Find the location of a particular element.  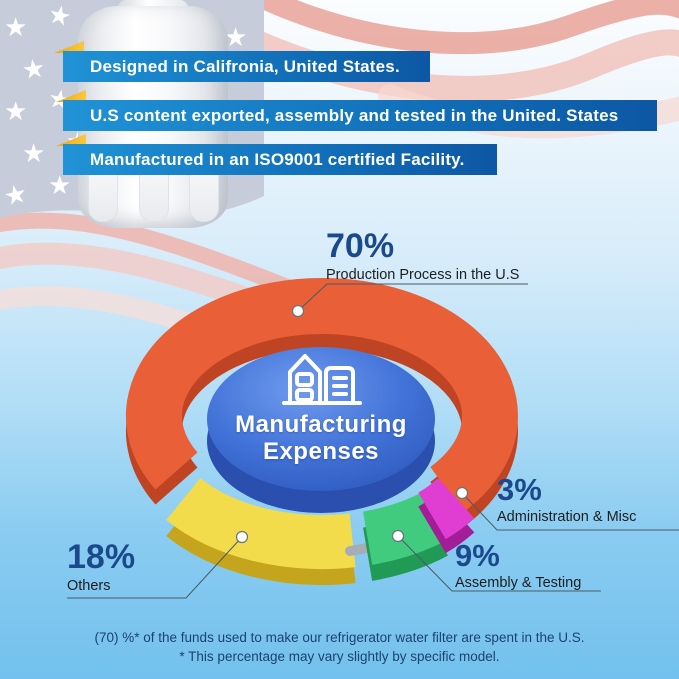

center-disc is located at coordinates (321, 419).